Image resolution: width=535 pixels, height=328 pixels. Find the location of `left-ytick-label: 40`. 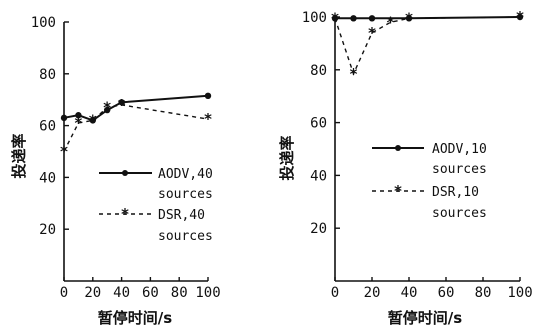

left-ytick-label: 40 is located at coordinates (47, 178).